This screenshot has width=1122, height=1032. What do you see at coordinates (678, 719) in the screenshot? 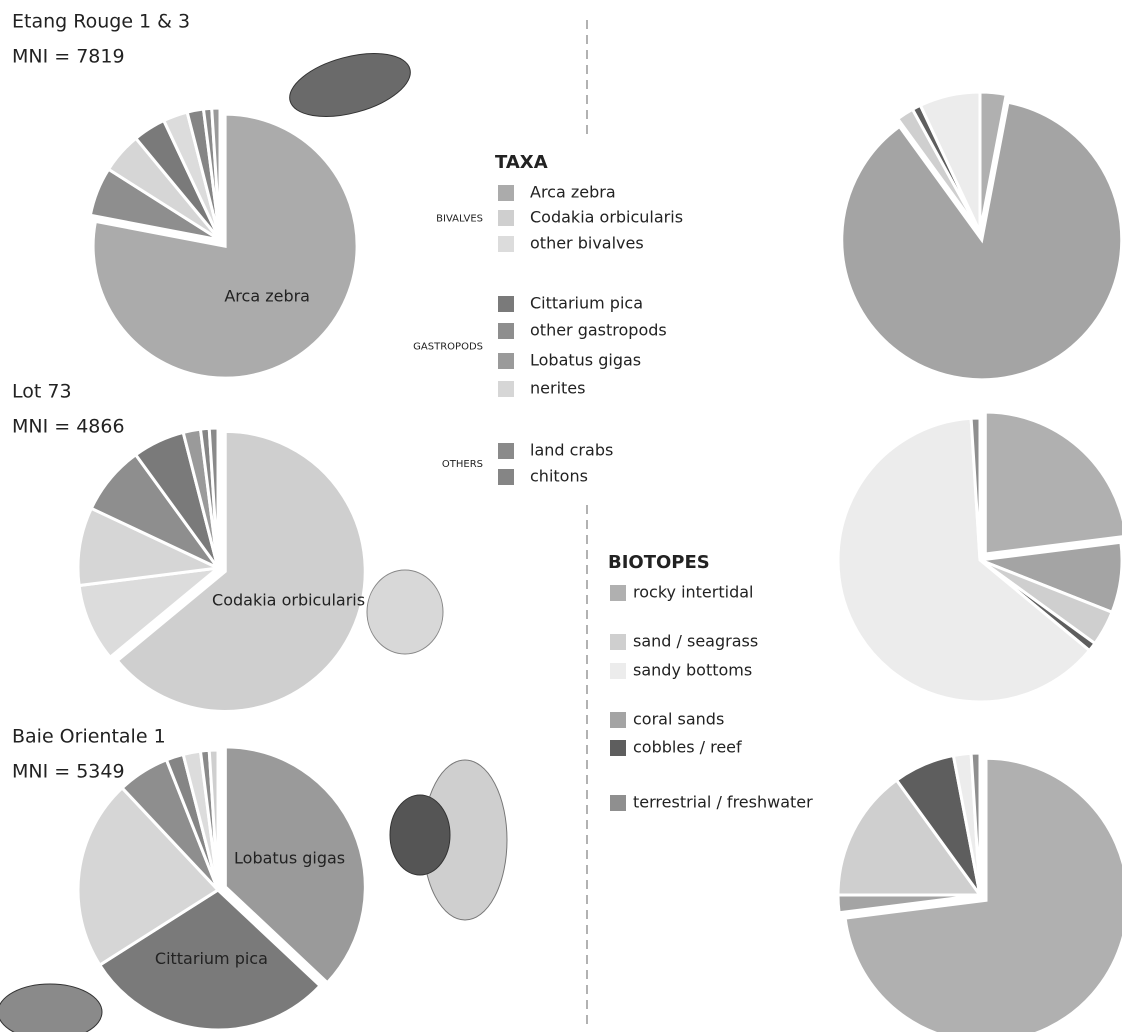
I see `legend-label: coral sands` at bounding box center [678, 719].